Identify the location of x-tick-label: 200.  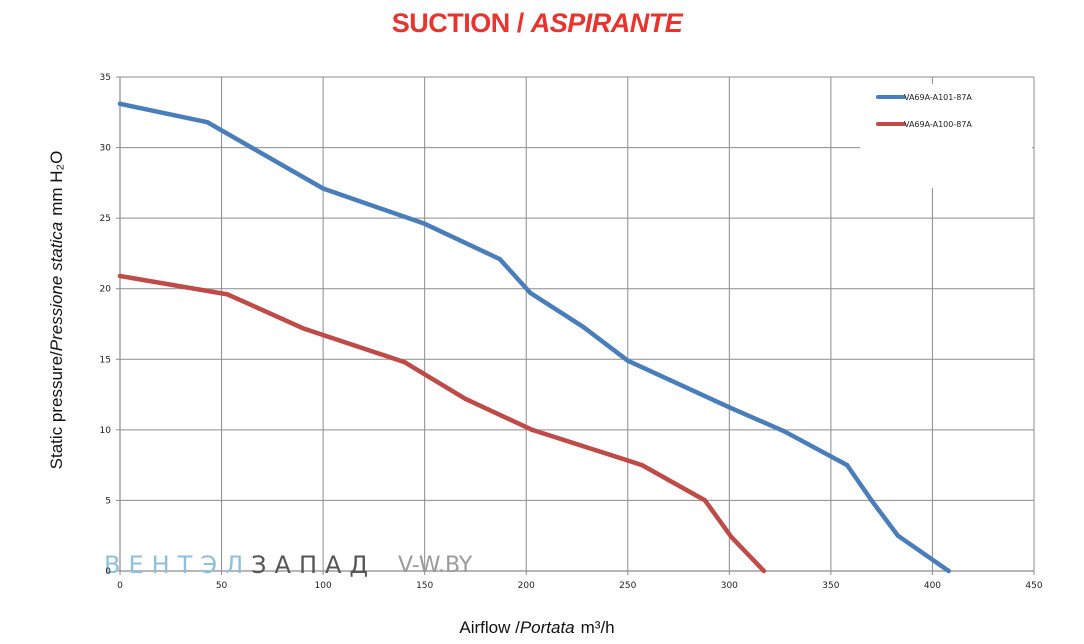
(526, 586).